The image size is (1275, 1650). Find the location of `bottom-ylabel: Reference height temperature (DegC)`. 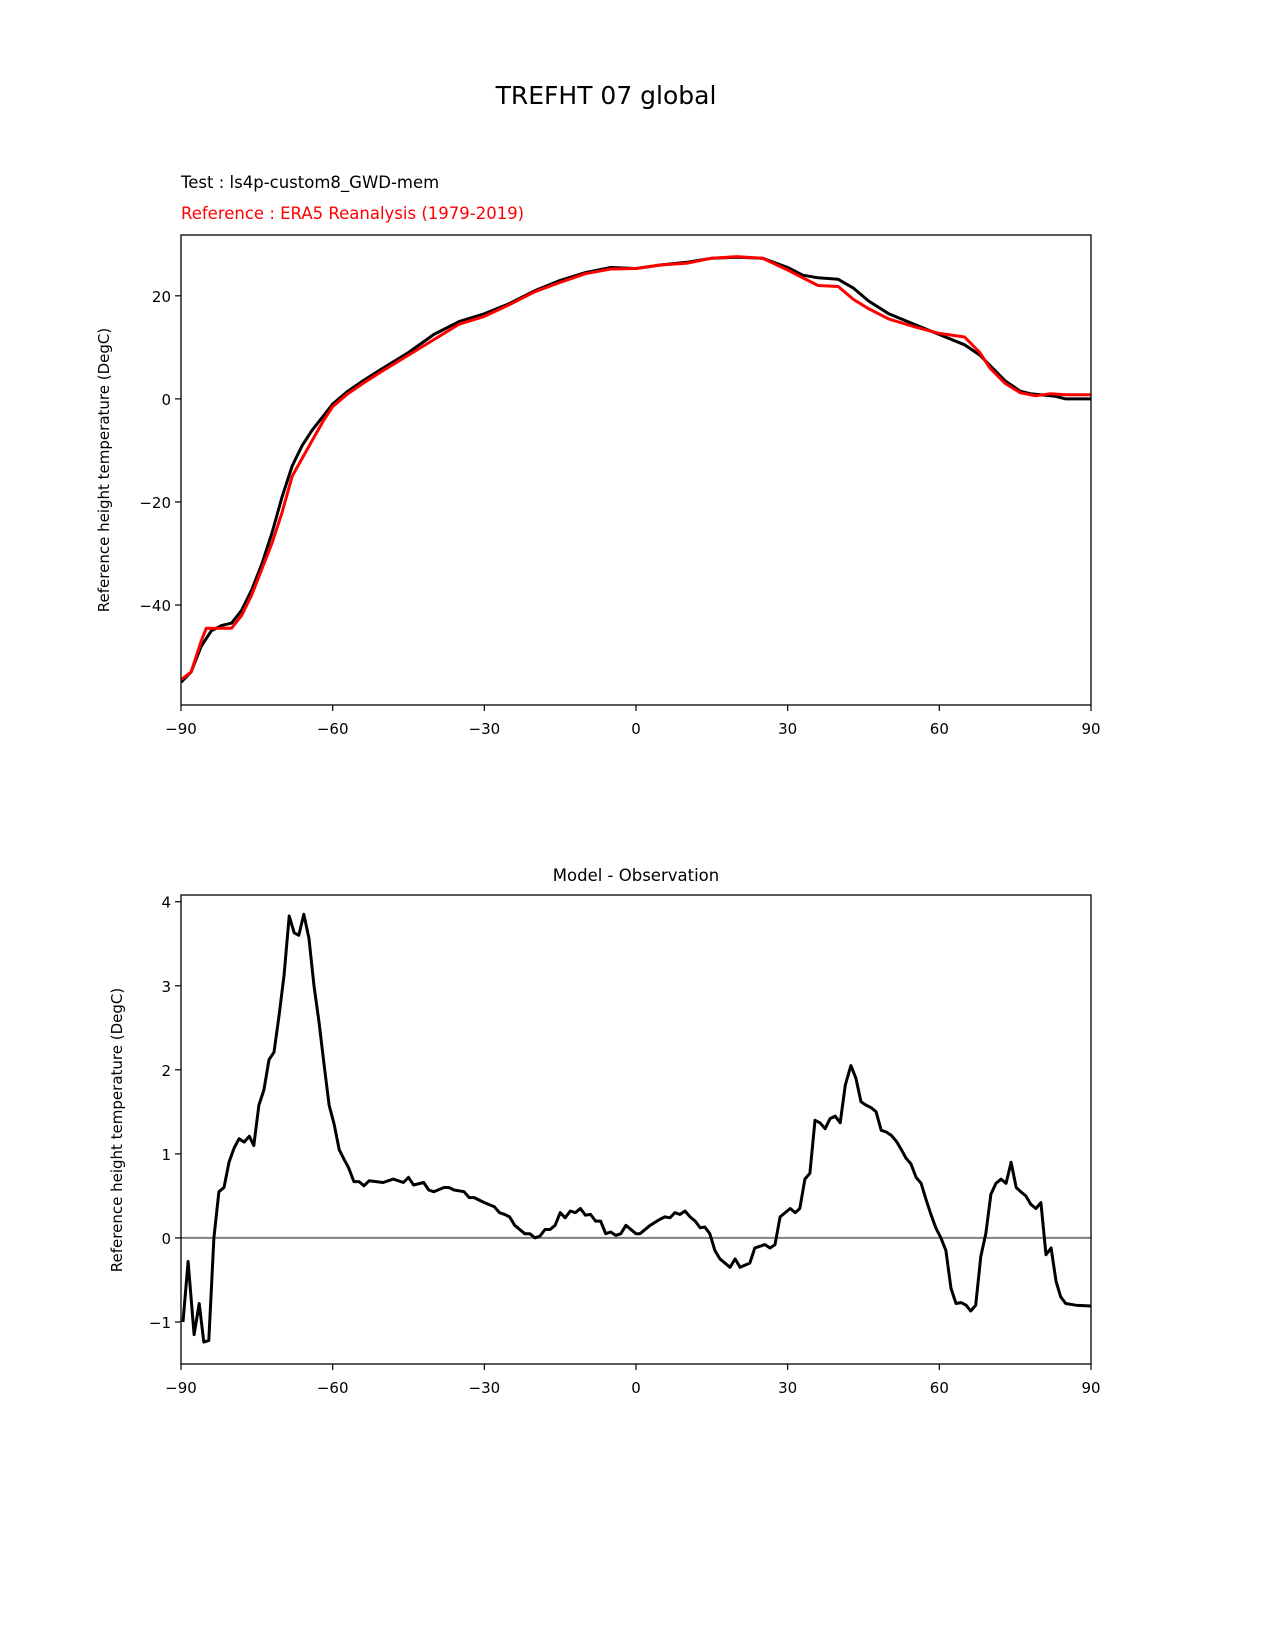

bottom-ylabel: Reference height temperature (DegC) is located at coordinates (117, 1130).